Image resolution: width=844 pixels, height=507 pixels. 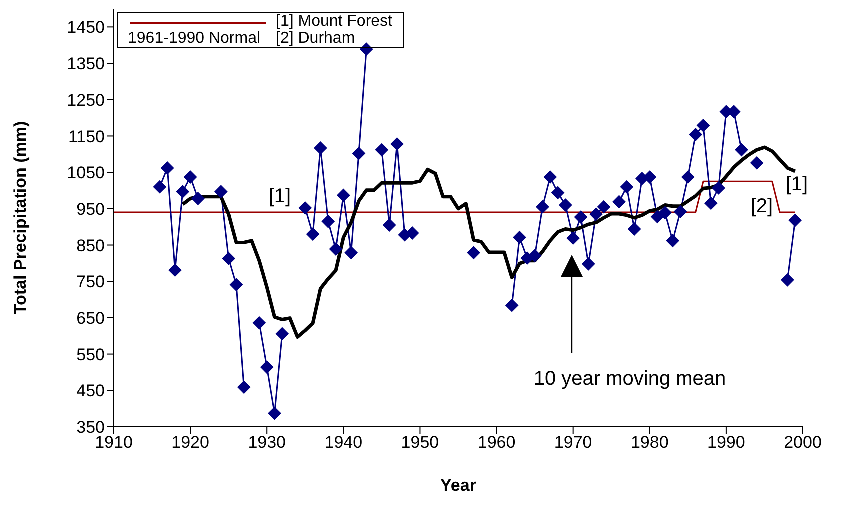 What do you see at coordinates (191, 442) in the screenshot?
I see `x-tick-label: 1920` at bounding box center [191, 442].